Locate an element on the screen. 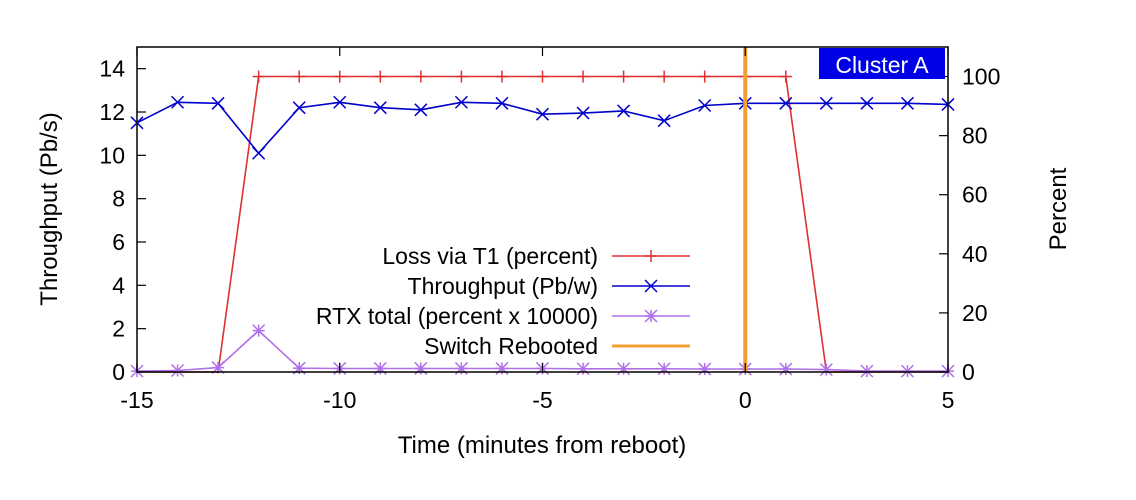 This screenshot has height=500, width=1136. y-tick-label: 12 is located at coordinates (112, 112).